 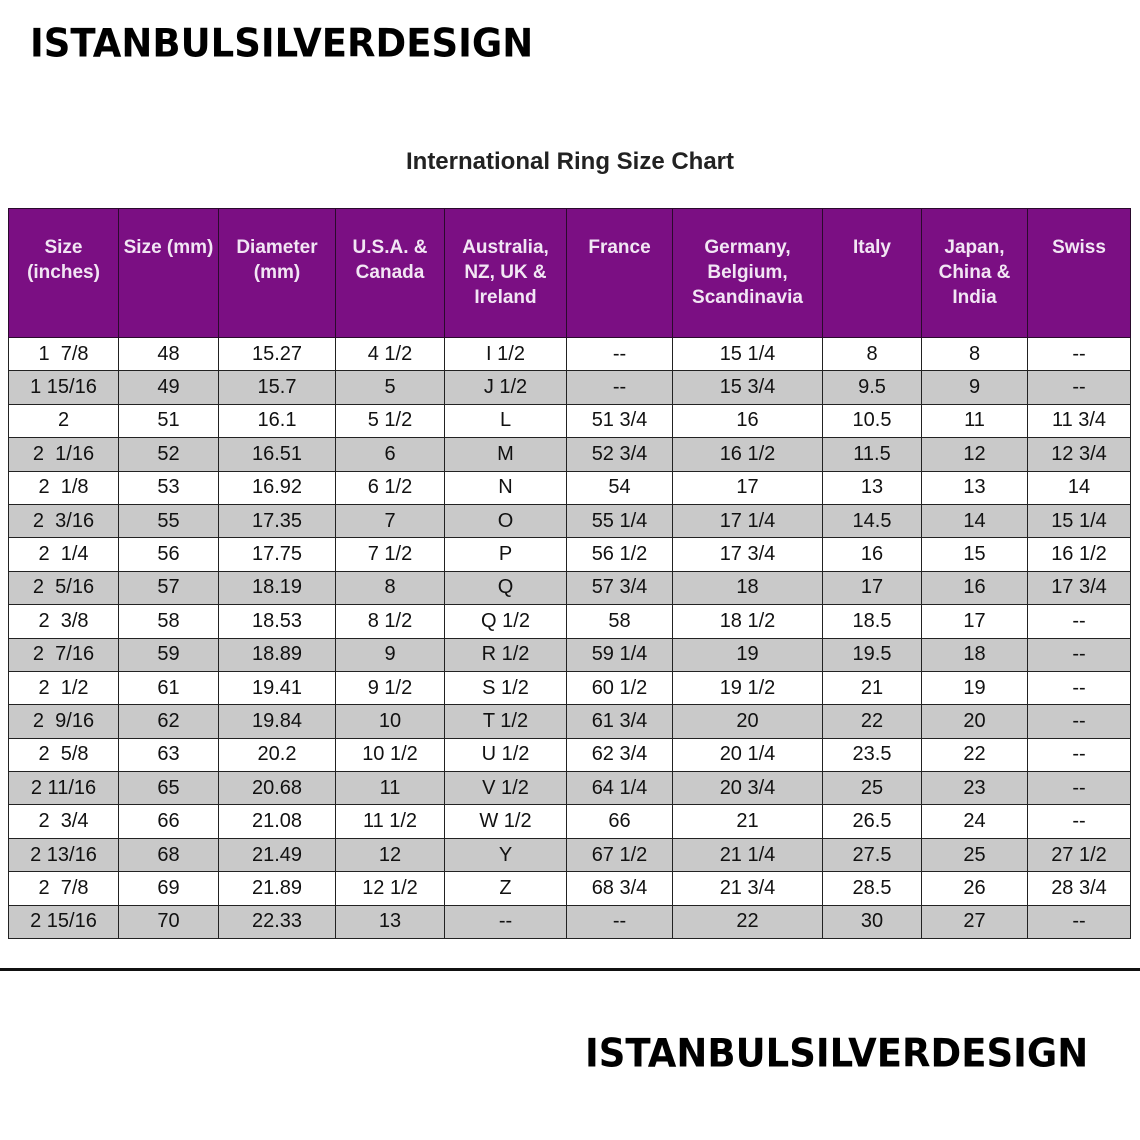 What do you see at coordinates (168, 387) in the screenshot?
I see `table-cell: 49` at bounding box center [168, 387].